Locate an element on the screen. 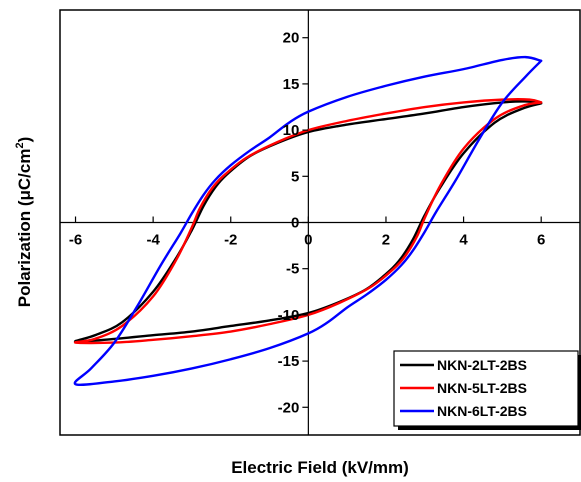 The image size is (581, 482). legend-label-nkn-5lt-2bs: NKN-5LT-2BS is located at coordinates (482, 388).